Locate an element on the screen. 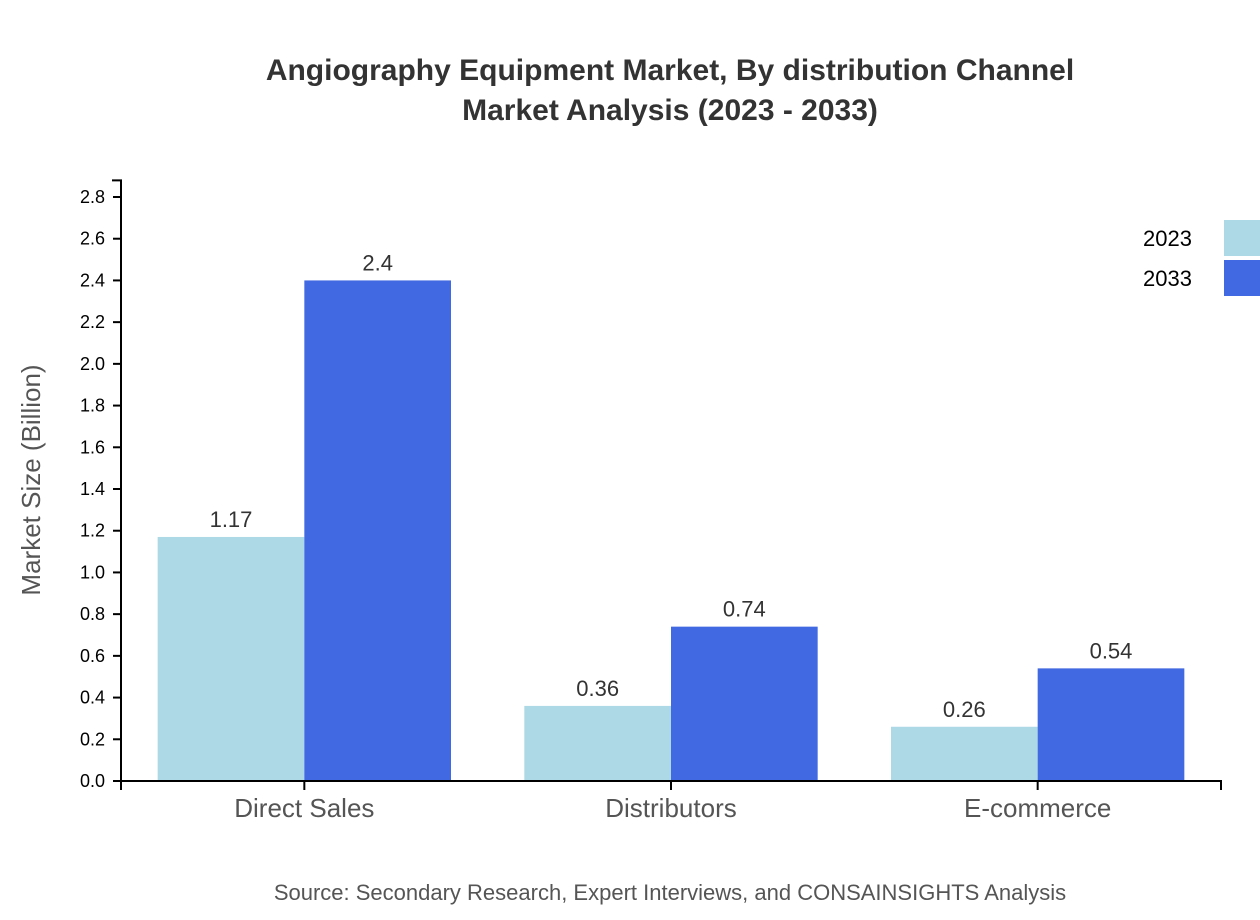 The width and height of the screenshot is (1260, 920). data-label: 0.26 is located at coordinates (964, 709).